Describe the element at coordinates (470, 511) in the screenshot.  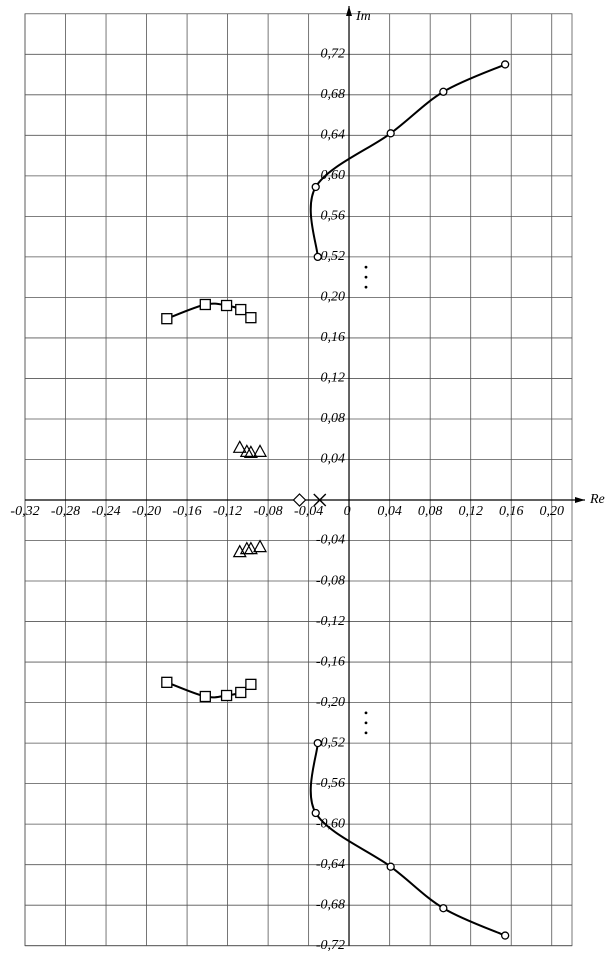
I see `x-tick-label: 0,12` at that location.